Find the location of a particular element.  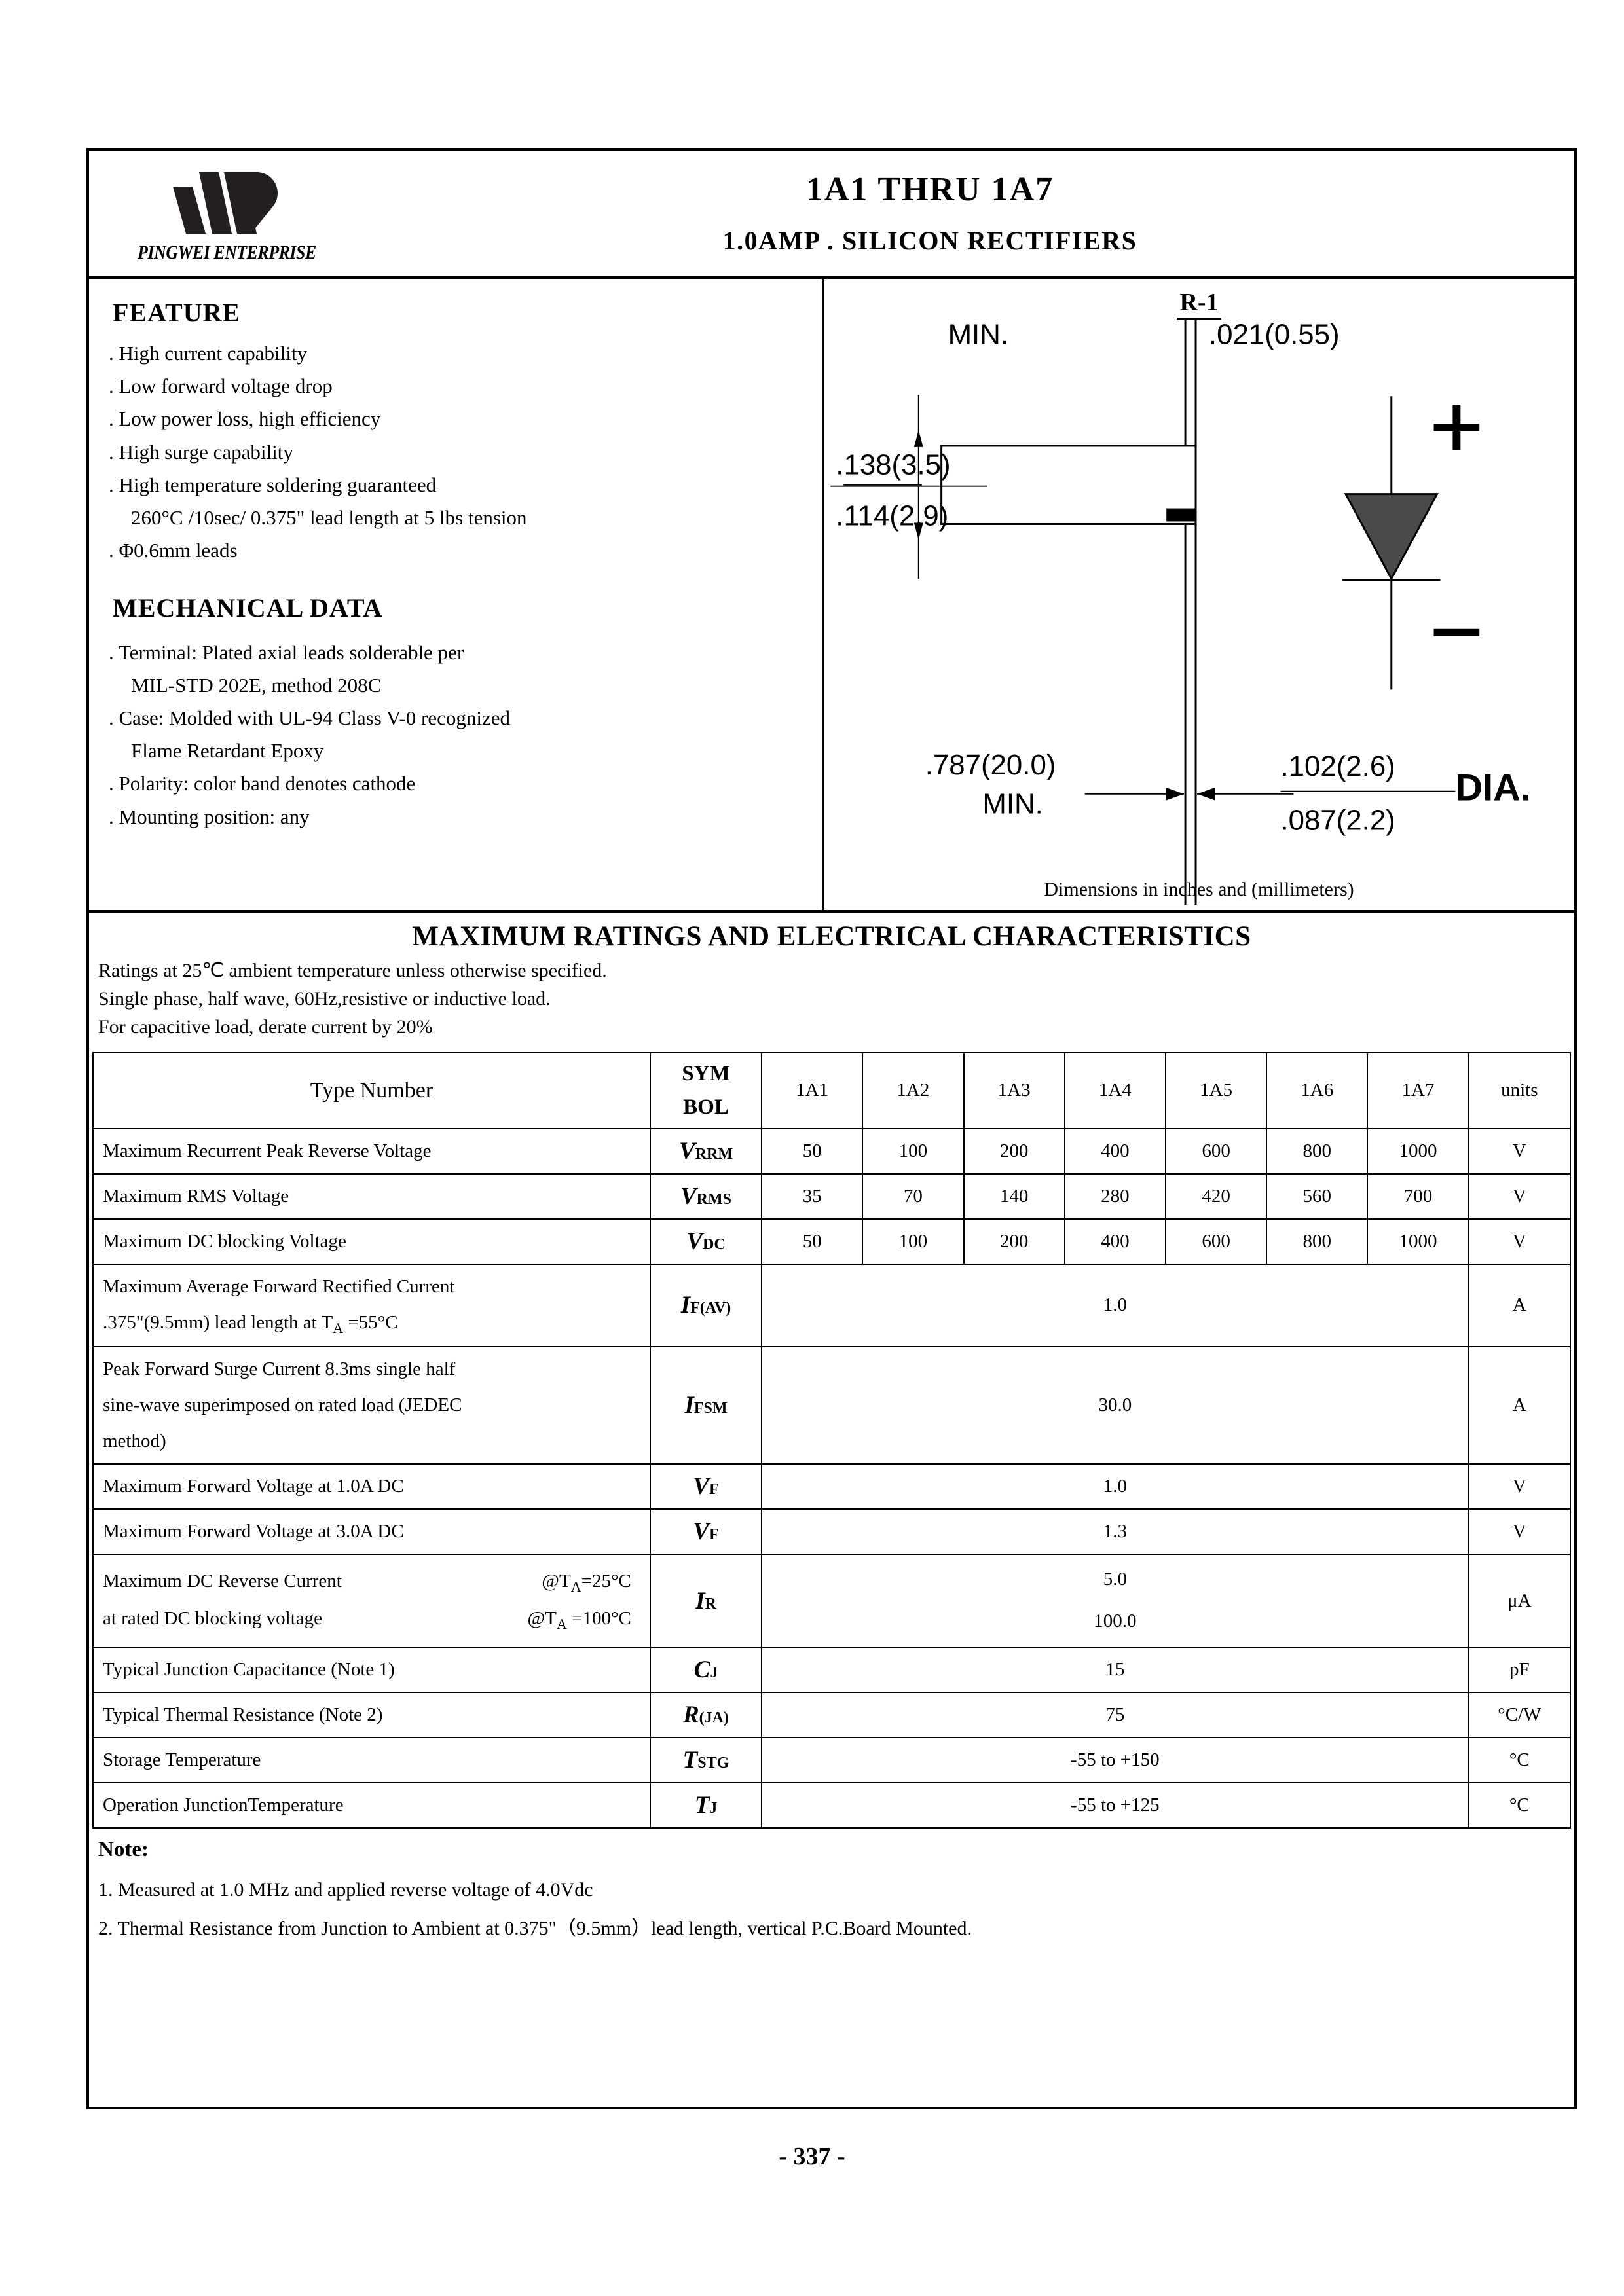

dim-body-top-text: .138(3.5) is located at coordinates (893, 465).